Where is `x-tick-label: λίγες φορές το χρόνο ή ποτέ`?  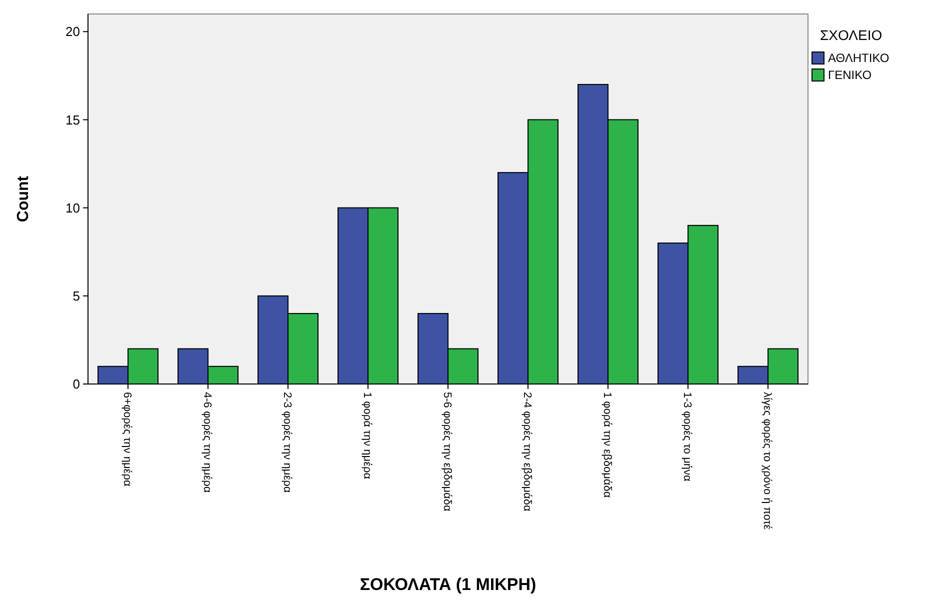 x-tick-label: λίγες φορές το χρόνο ή ποτέ is located at coordinates (767, 461).